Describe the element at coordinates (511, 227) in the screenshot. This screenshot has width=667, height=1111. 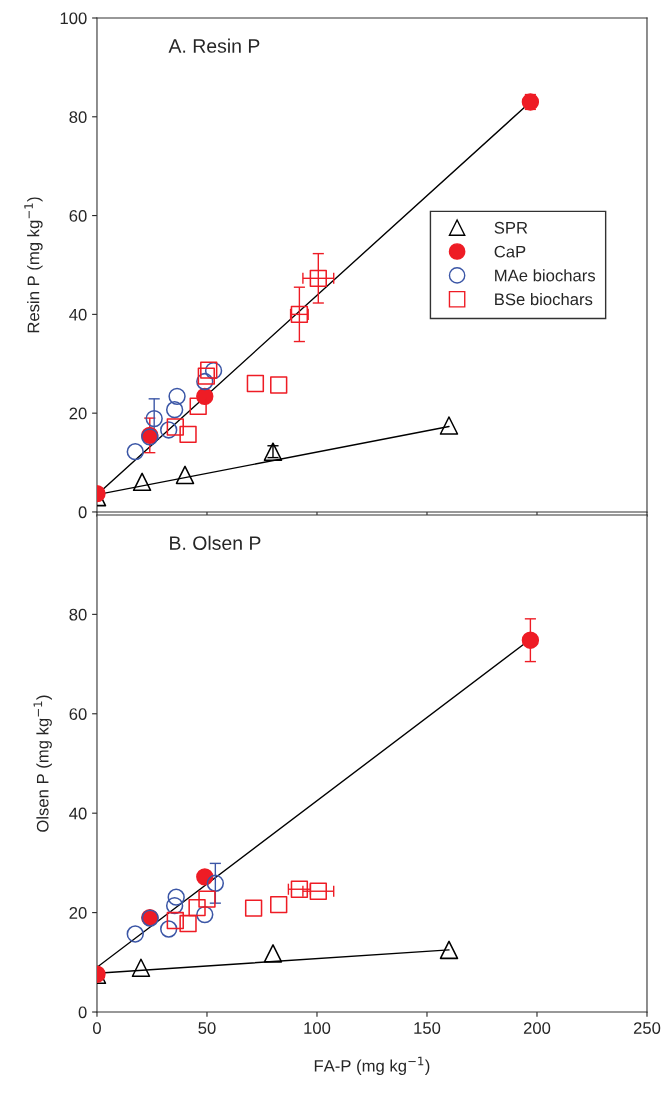
I see `legend-label: SPR` at that location.